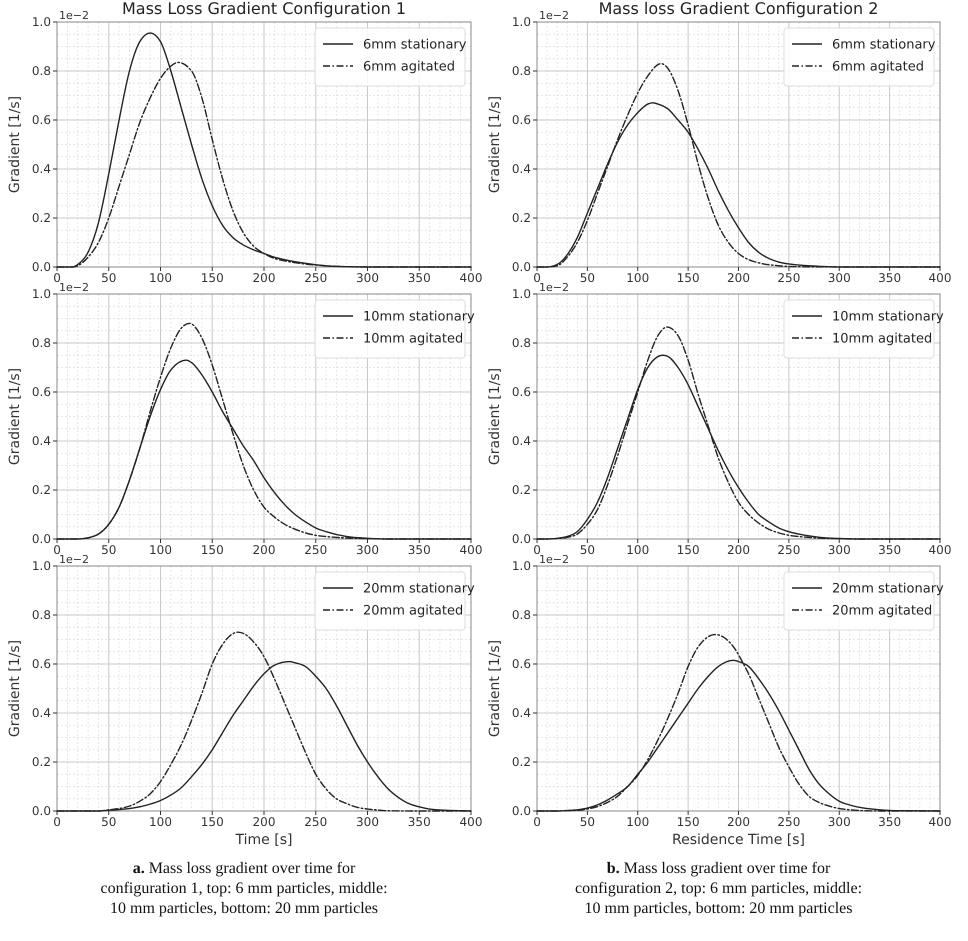 The width and height of the screenshot is (968, 941). What do you see at coordinates (244, 888) in the screenshot?
I see `text: a. Mass loss gradient over time for configuration 1, top: 6 mm particles, middle: 10 mm particles, bottom: 20 mm particles` at bounding box center [244, 888].